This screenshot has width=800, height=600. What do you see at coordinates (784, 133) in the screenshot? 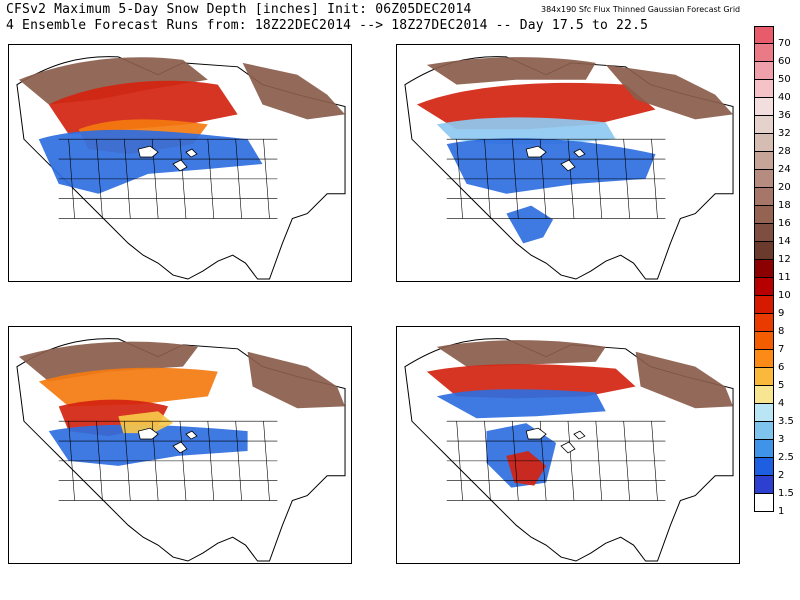
I see `scale-label: 32` at bounding box center [784, 133].